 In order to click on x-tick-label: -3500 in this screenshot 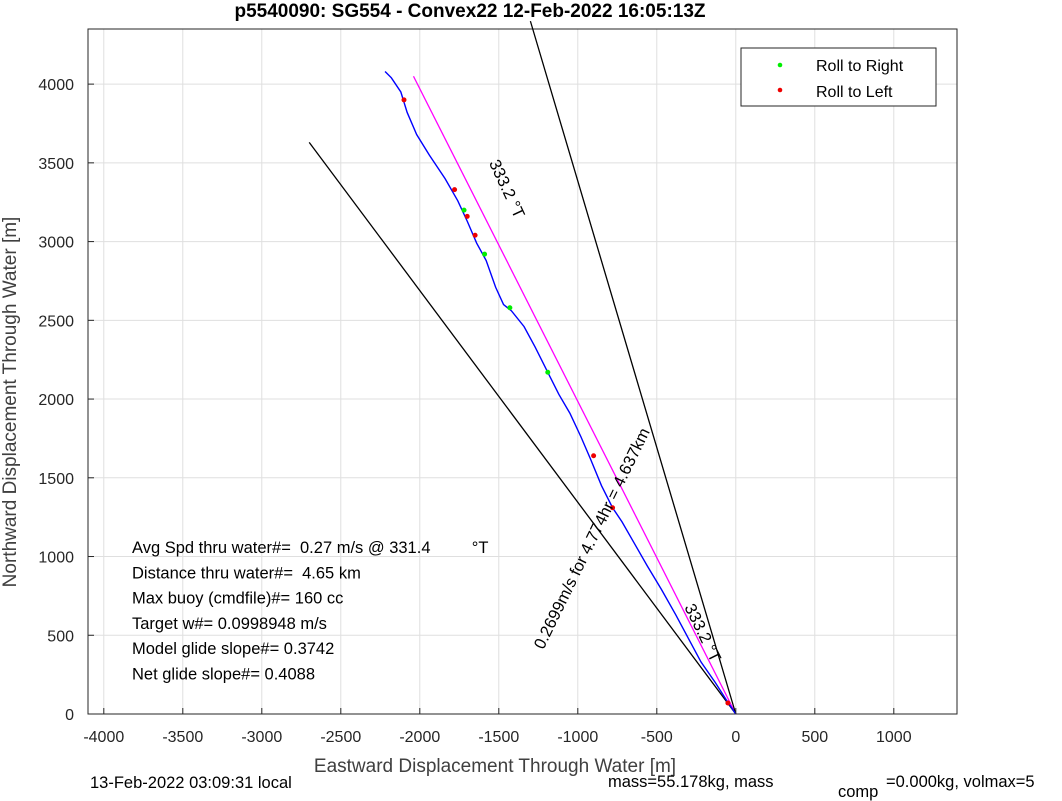, I will do `click(182, 737)`.